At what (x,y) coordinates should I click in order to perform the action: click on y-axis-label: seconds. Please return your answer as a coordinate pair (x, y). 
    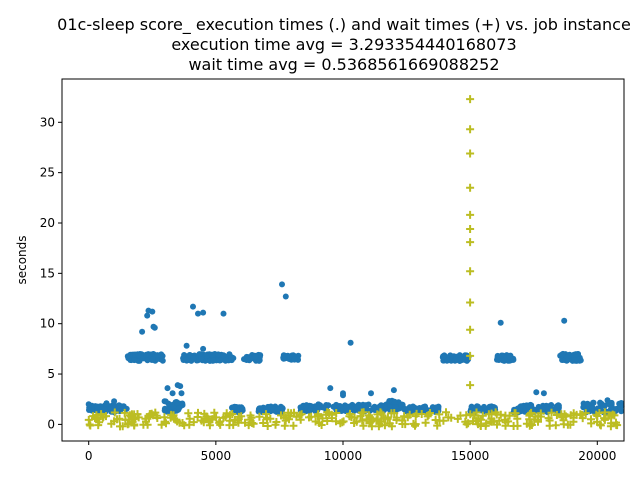
    Looking at the image, I should click on (22, 259).